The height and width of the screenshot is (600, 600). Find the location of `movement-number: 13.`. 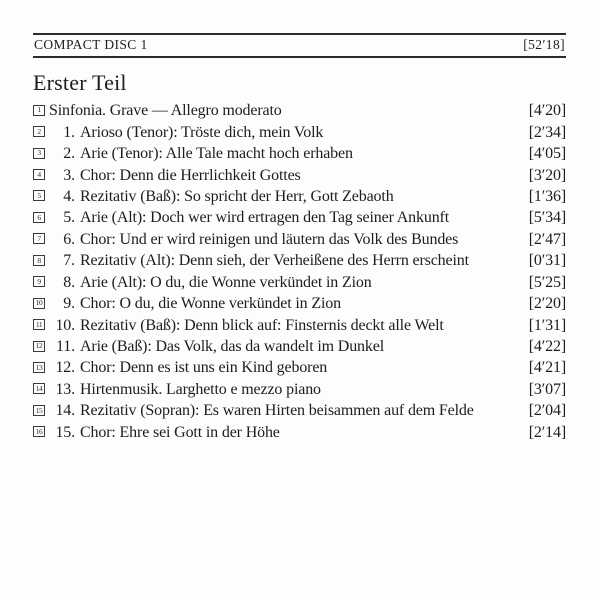

movement-number: 13. is located at coordinates (65, 389).